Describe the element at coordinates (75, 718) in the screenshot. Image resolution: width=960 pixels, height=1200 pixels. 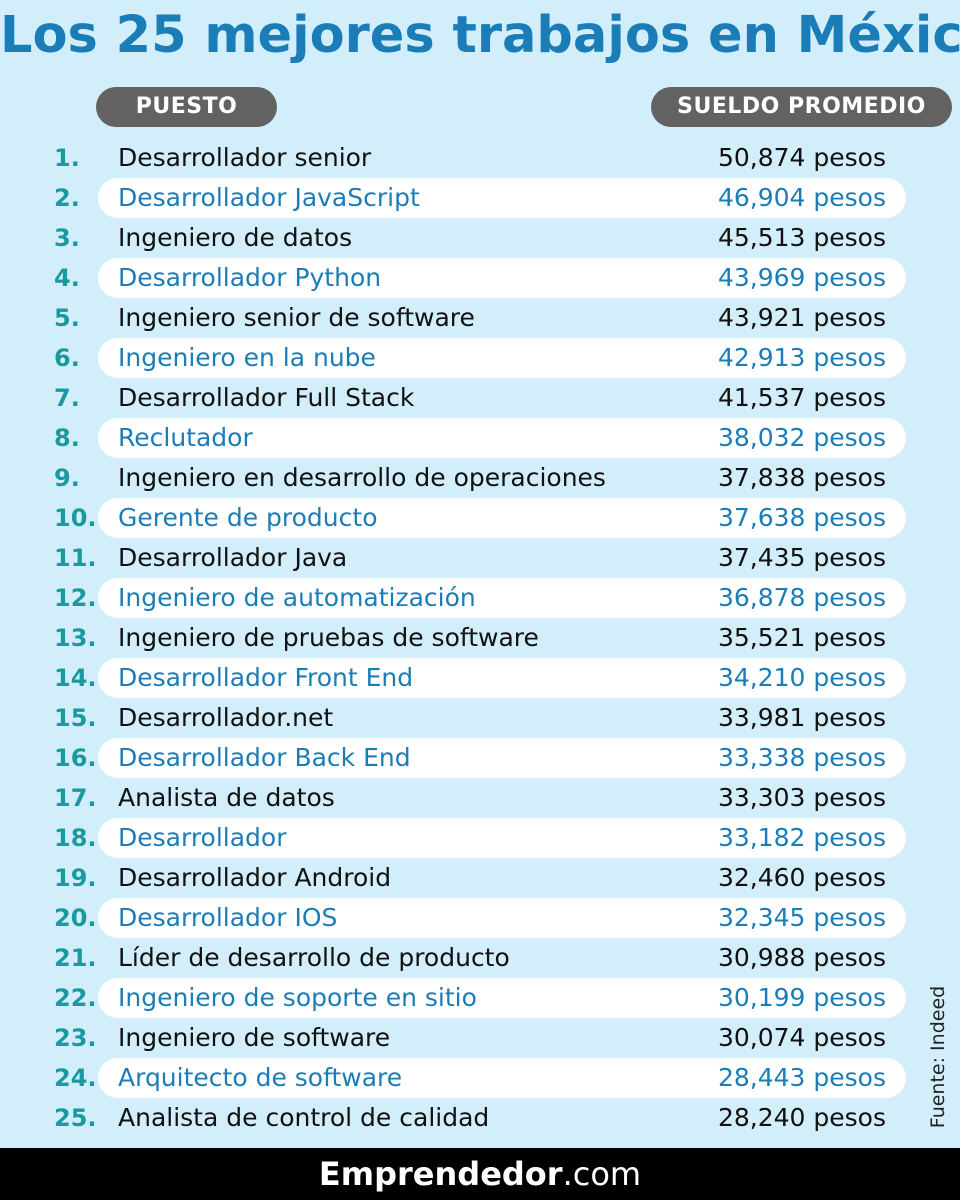
I see `rank-number: 15.` at that location.